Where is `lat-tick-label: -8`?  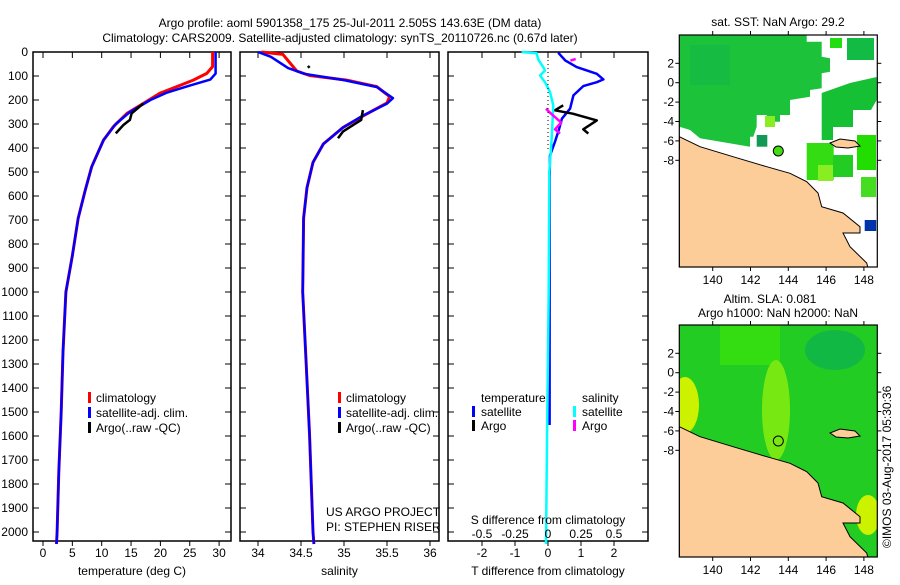
lat-tick-label: -8 is located at coordinates (668, 160).